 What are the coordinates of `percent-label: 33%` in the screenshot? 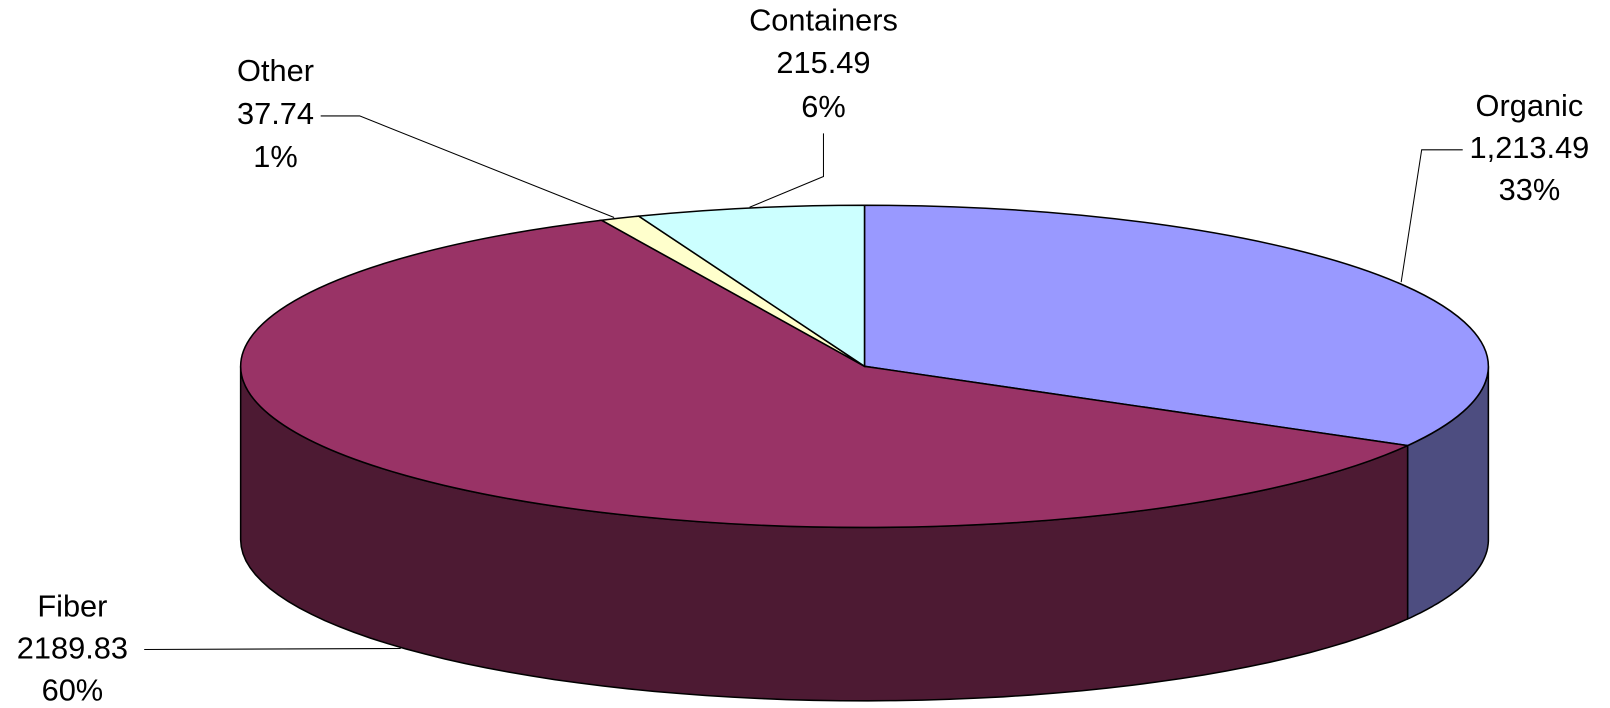 It's located at (1530, 189).